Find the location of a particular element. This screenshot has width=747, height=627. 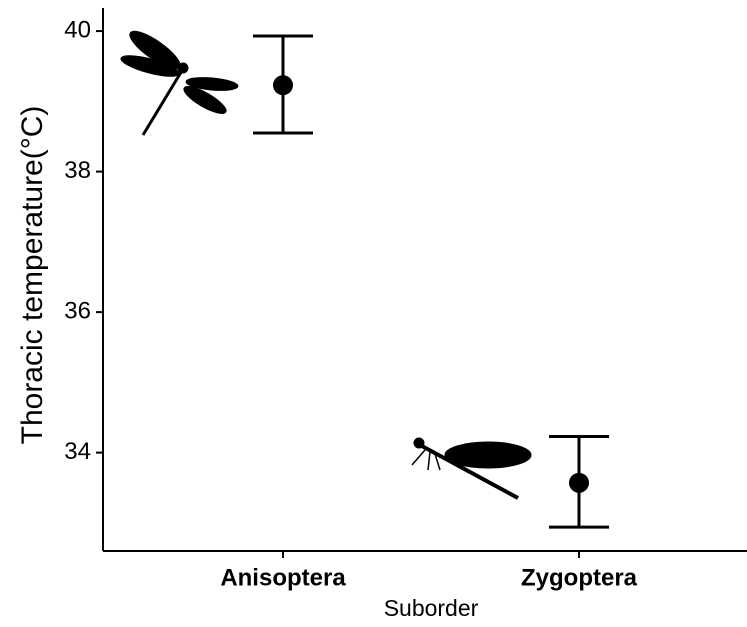

y-axis-title: Thoracic temperature(°C) is located at coordinates (32, 275).